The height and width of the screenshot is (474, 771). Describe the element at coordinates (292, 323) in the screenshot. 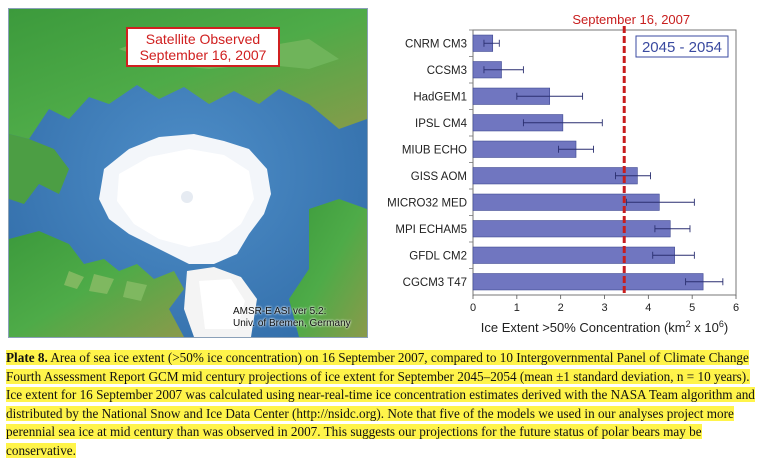

I see `credit-line2: Univ. of Bremen, Germany` at that location.